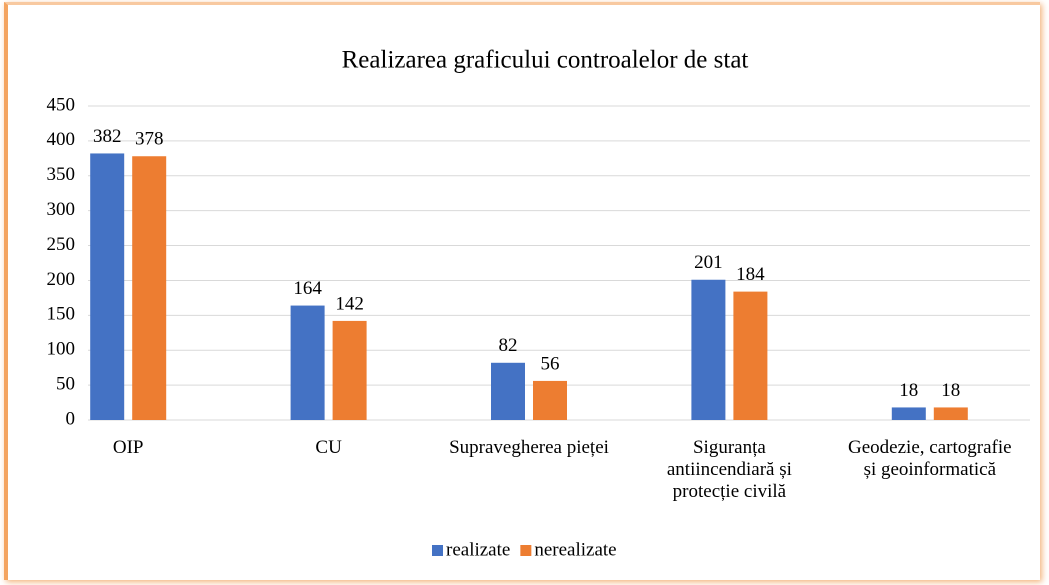 The height and width of the screenshot is (585, 1049). Describe the element at coordinates (575, 549) in the screenshot. I see `legend-label: nerealizate` at that location.